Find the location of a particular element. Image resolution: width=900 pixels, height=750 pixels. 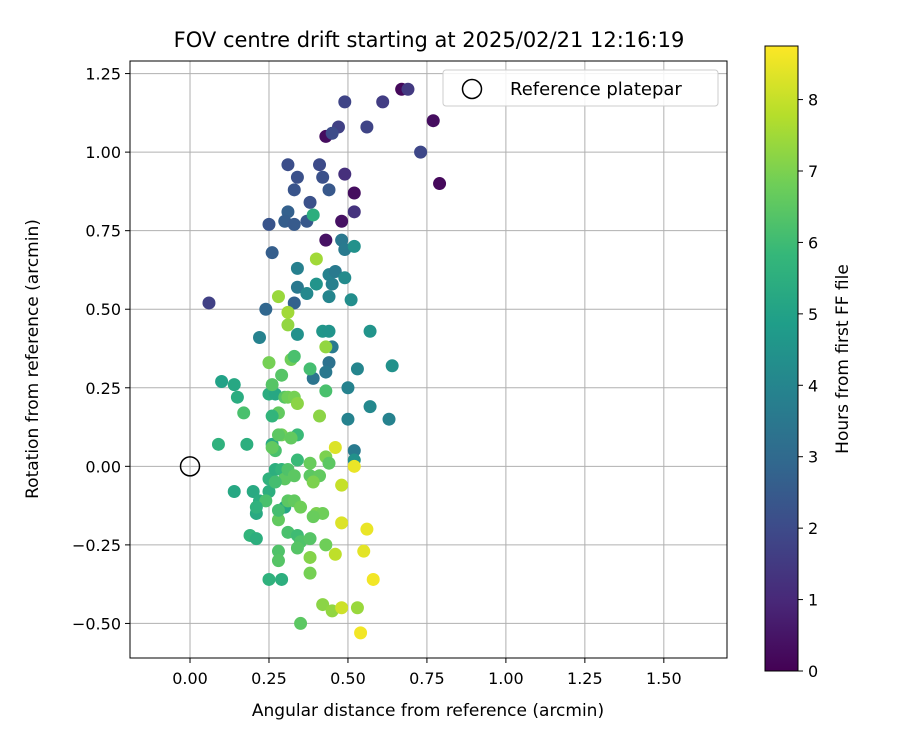

x-tick-label: 0.50 is located at coordinates (348, 678).